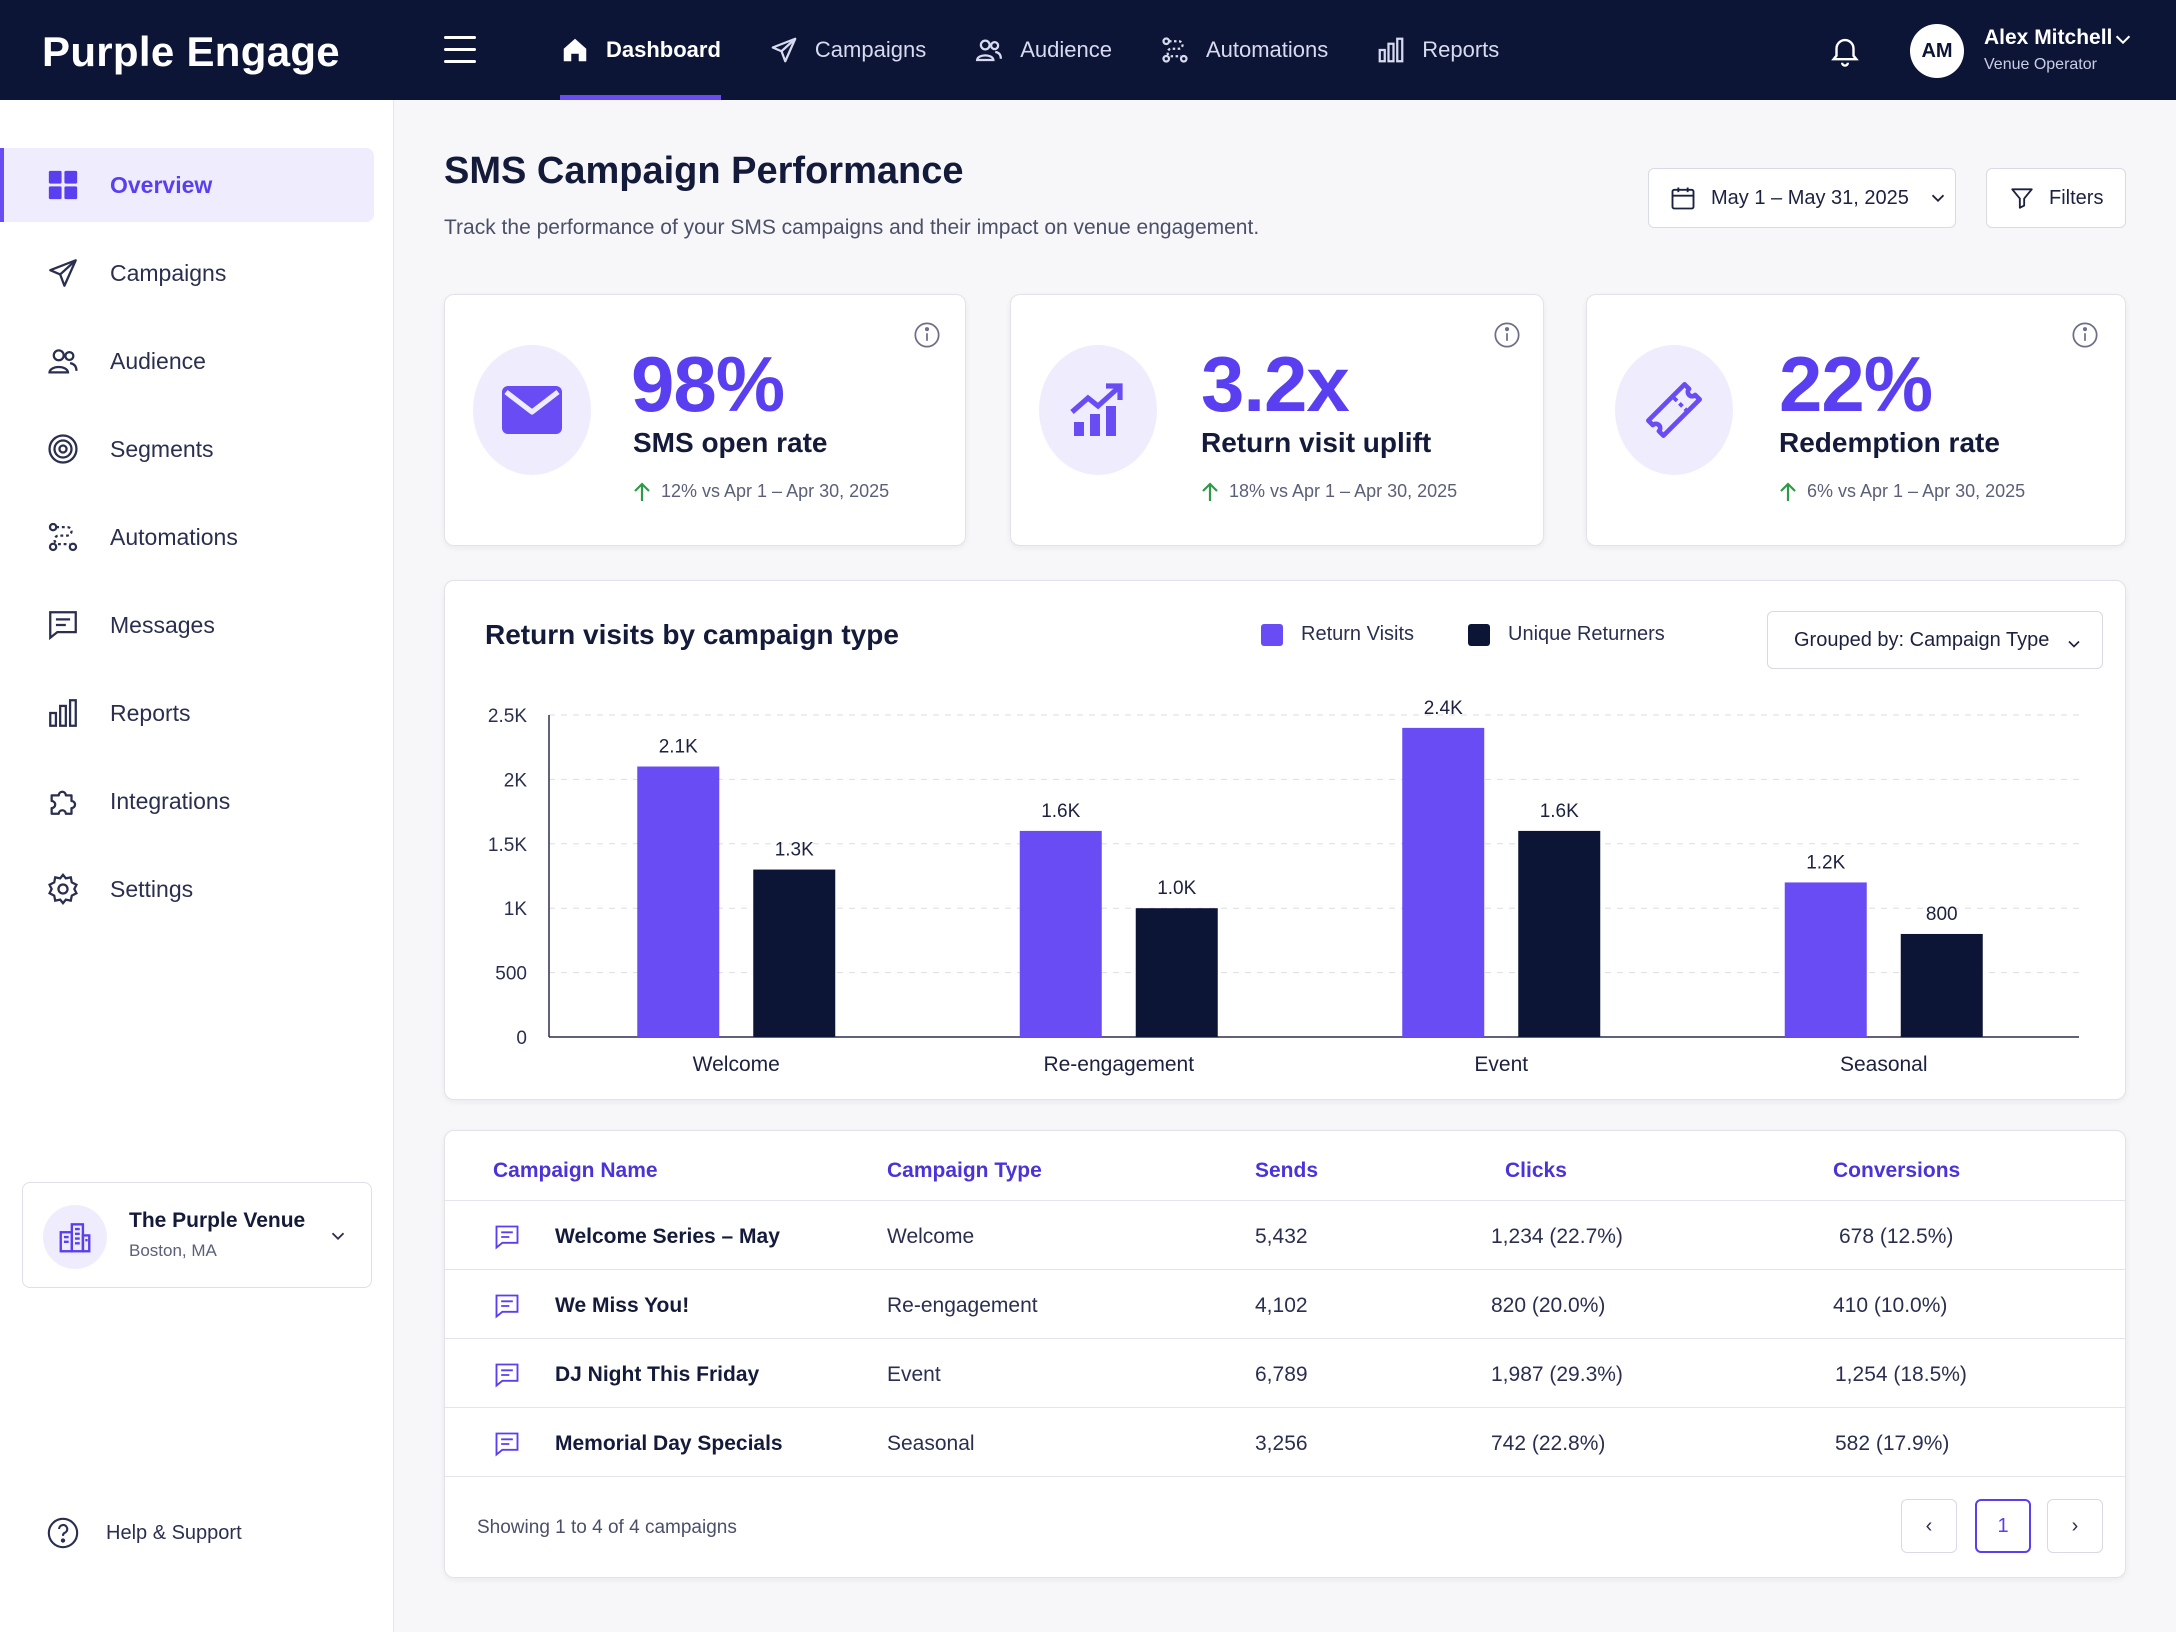 The height and width of the screenshot is (1632, 2176). What do you see at coordinates (63, 449) in the screenshot?
I see `target-icon` at bounding box center [63, 449].